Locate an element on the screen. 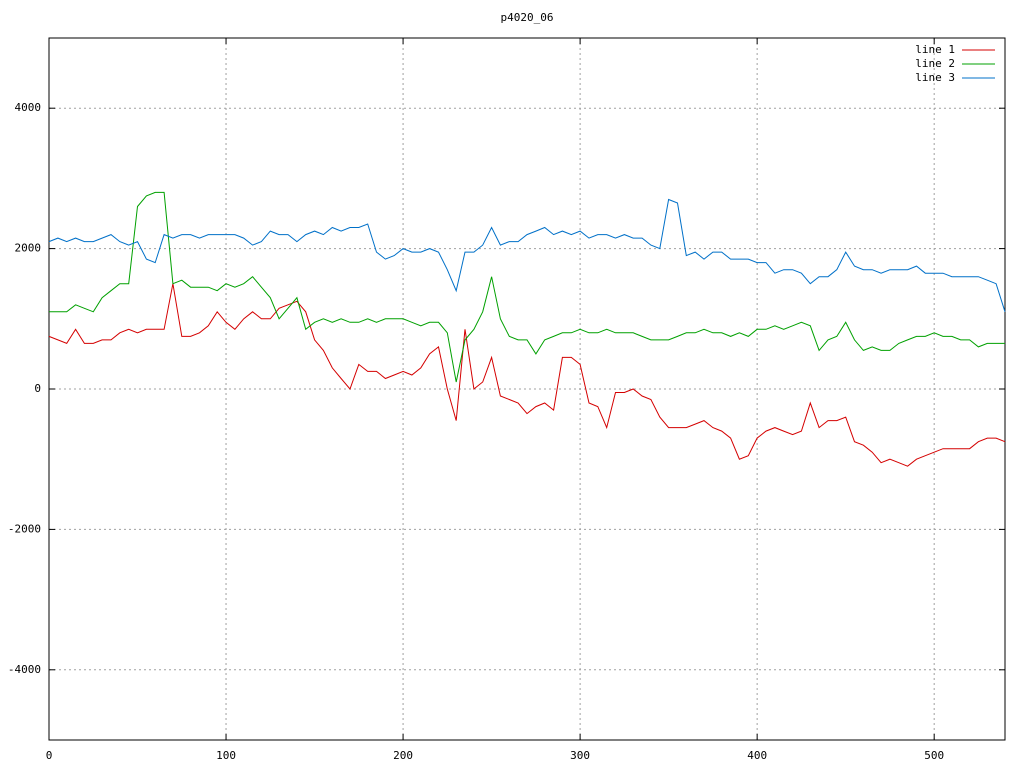  x-tick-label: 100 is located at coordinates (226, 755).